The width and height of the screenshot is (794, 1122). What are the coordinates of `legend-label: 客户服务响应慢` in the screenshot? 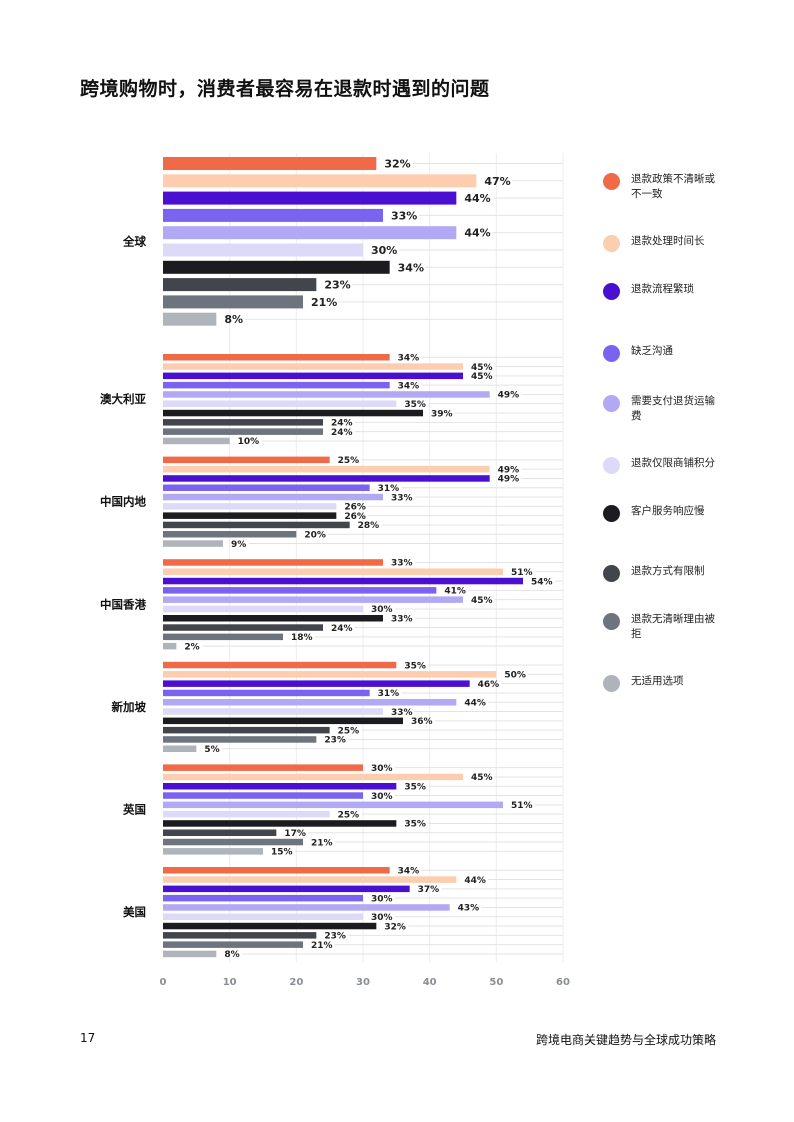 It's located at (668, 511).